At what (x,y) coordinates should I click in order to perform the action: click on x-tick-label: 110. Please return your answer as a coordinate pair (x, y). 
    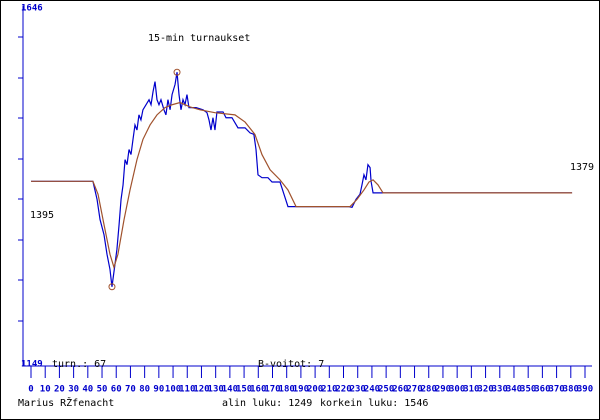
    Looking at the image, I should click on (187, 390).